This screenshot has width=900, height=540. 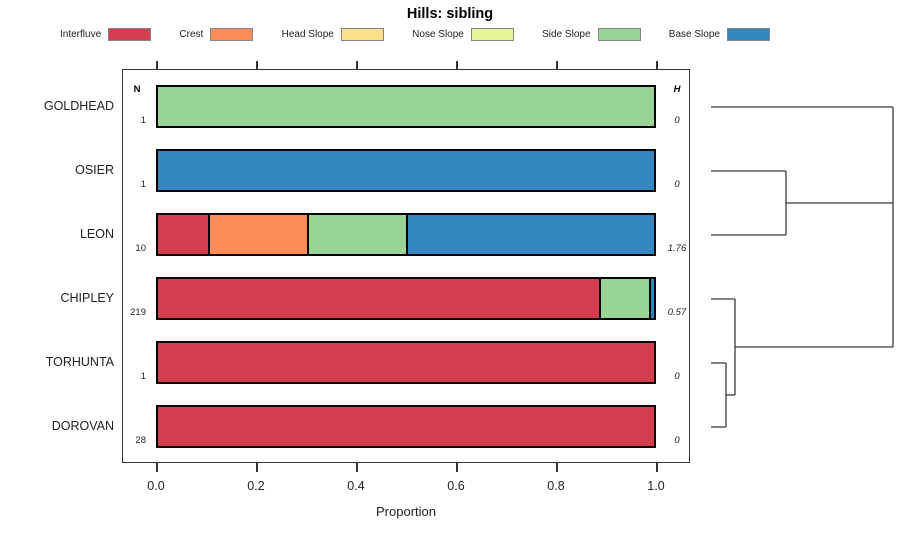 I want to click on n-value: 10, so click(x=140, y=248).